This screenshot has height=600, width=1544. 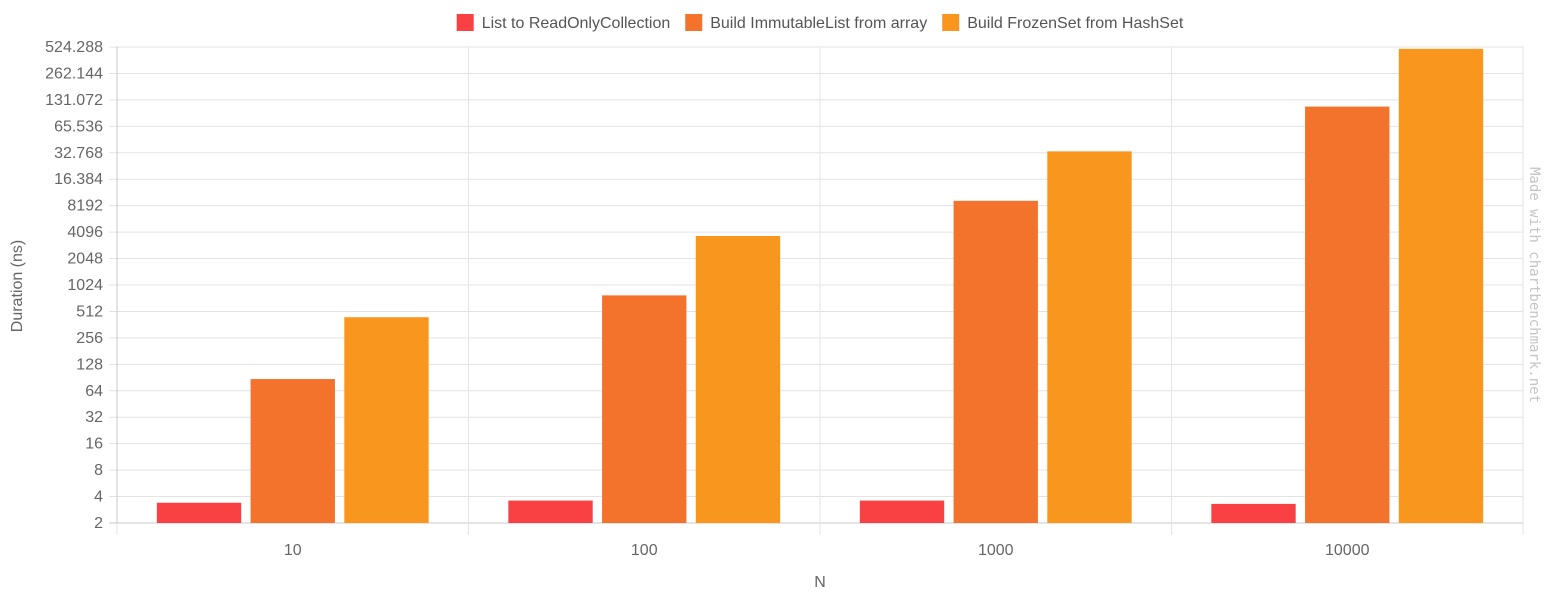 I want to click on y-tick-label: 4, so click(x=98, y=497).